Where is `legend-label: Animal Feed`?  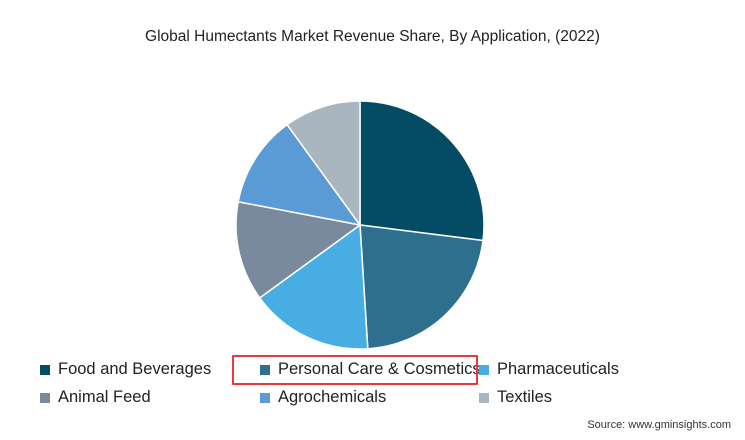
legend-label: Animal Feed is located at coordinates (104, 397).